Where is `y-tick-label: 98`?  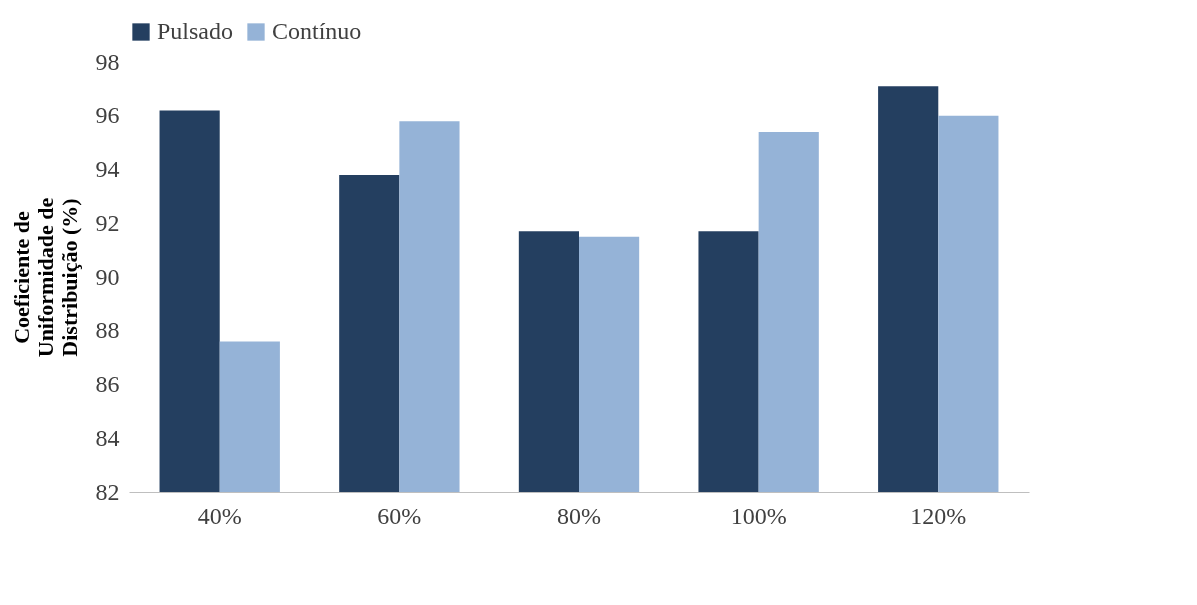 y-tick-label: 98 is located at coordinates (107, 61).